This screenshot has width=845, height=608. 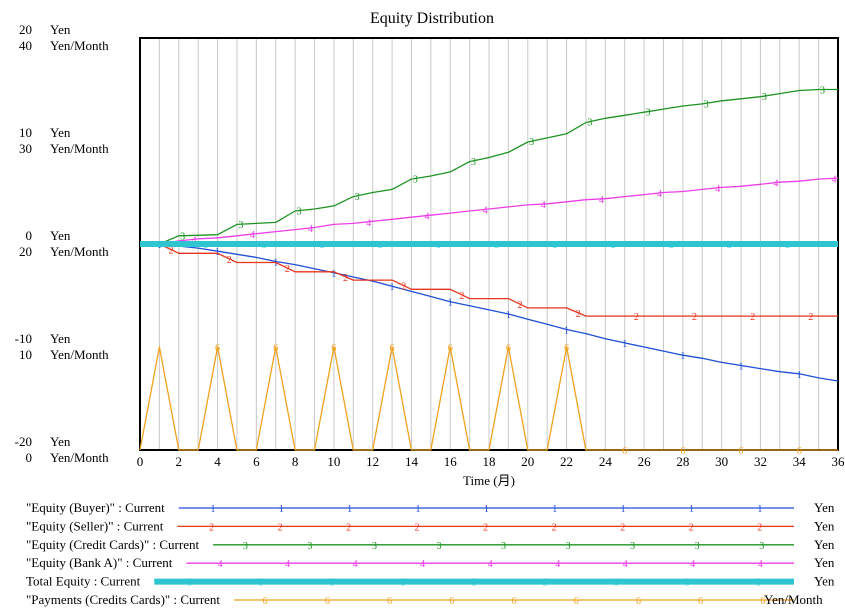 I want to click on y-tick-label: 0, so click(x=29, y=457).